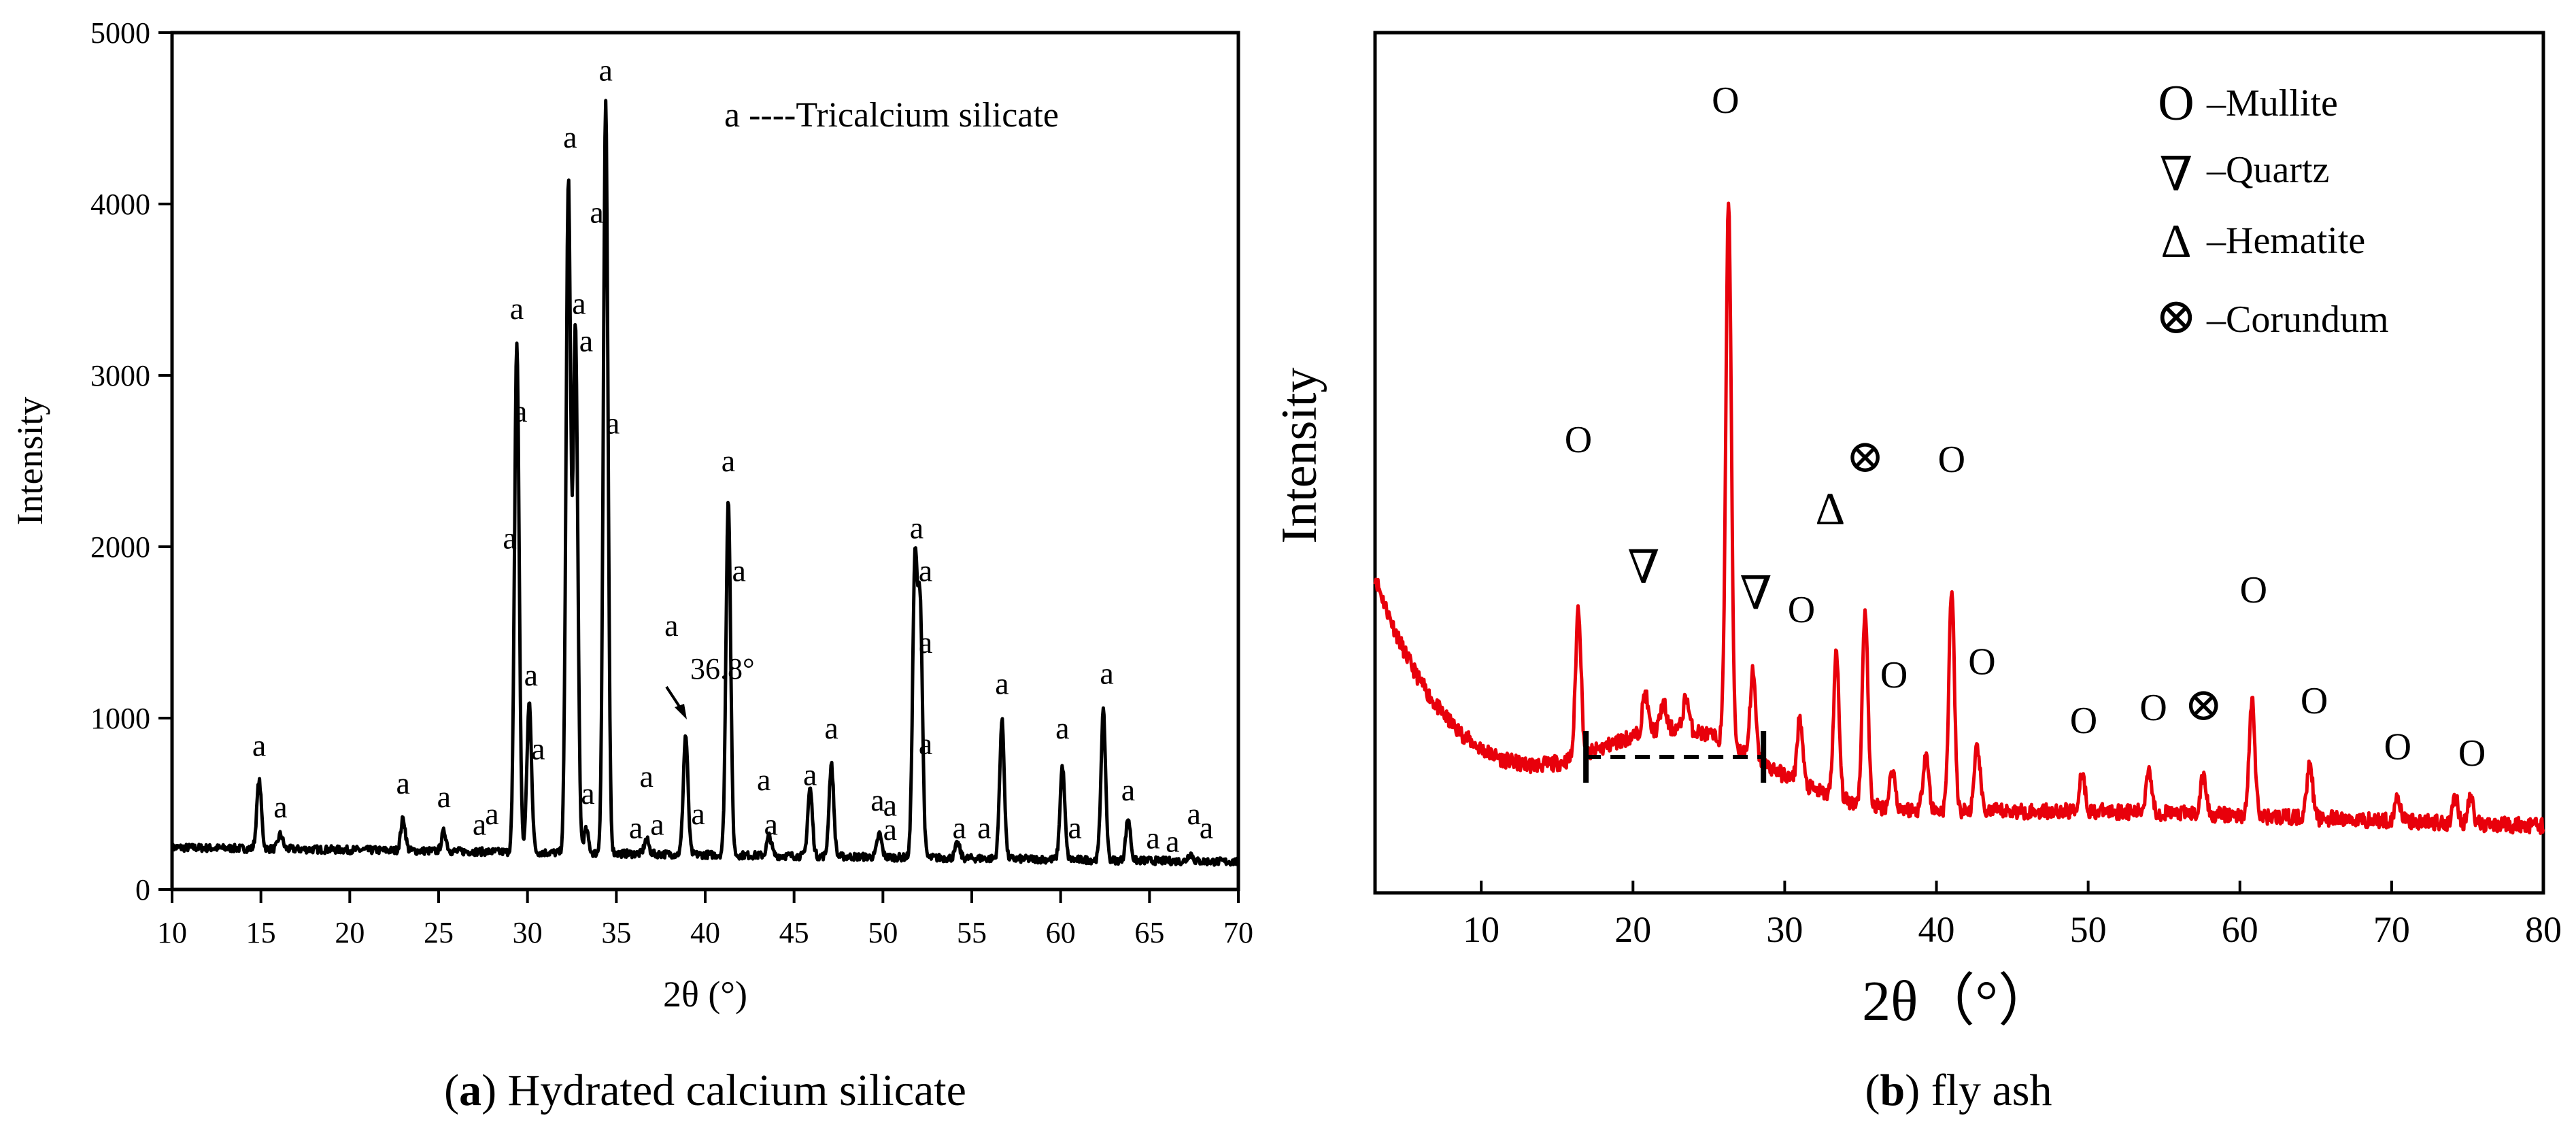  I want to click on panel-a-x-axis-label: 2θ (°), so click(705, 994).